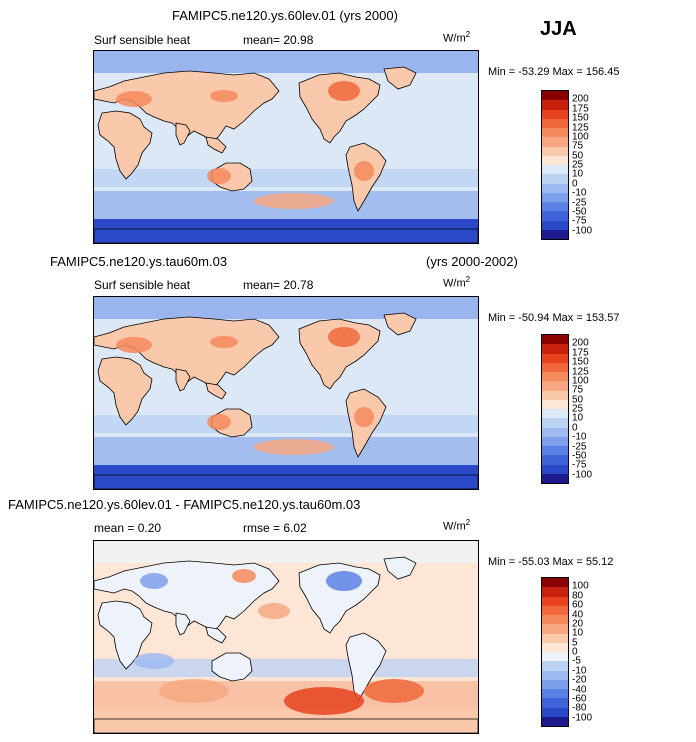  Describe the element at coordinates (578, 390) in the screenshot. I see `colorbar-level-label: 75` at that location.